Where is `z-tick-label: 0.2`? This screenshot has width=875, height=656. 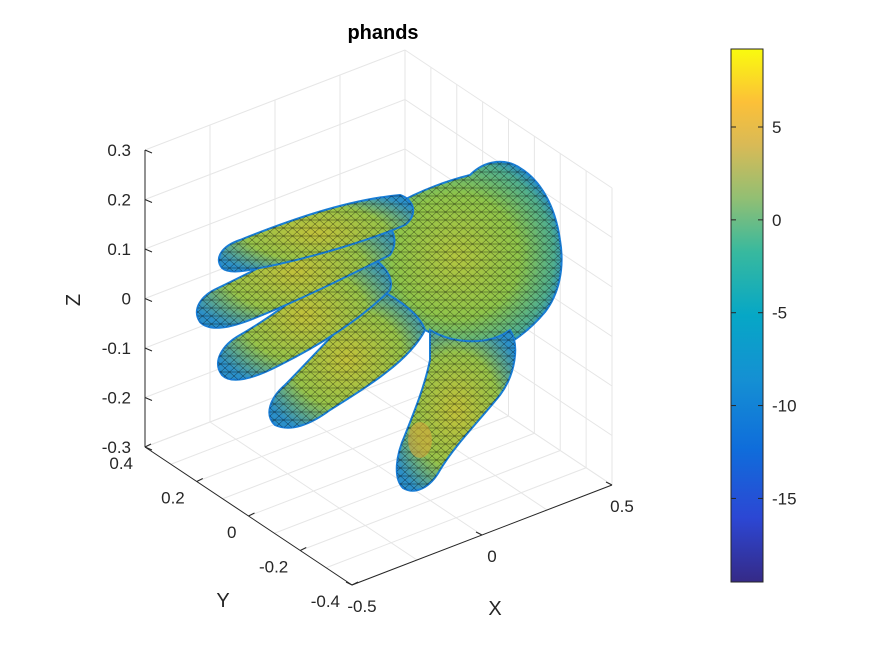 z-tick-label: 0.2 is located at coordinates (119, 200).